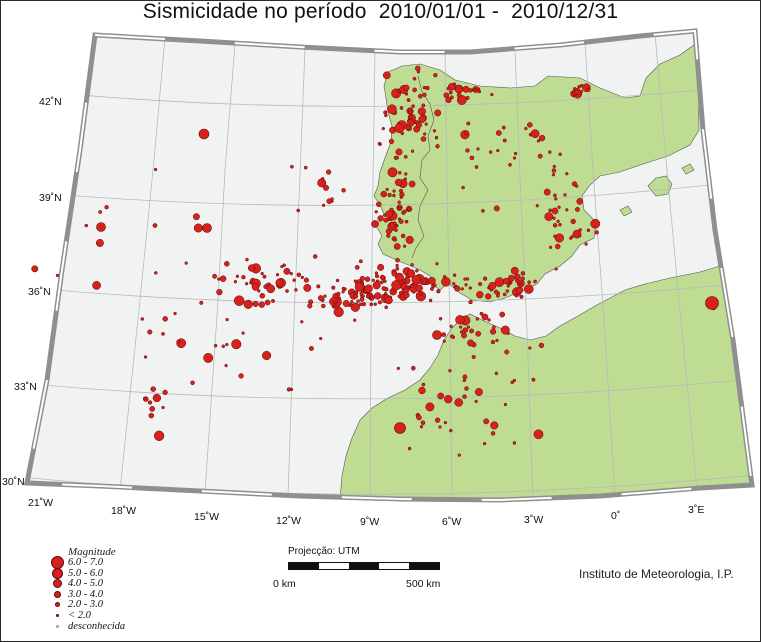 This screenshot has height=642, width=761. What do you see at coordinates (459, 89) in the screenshot?
I see `epicenter-marker-large` at bounding box center [459, 89].